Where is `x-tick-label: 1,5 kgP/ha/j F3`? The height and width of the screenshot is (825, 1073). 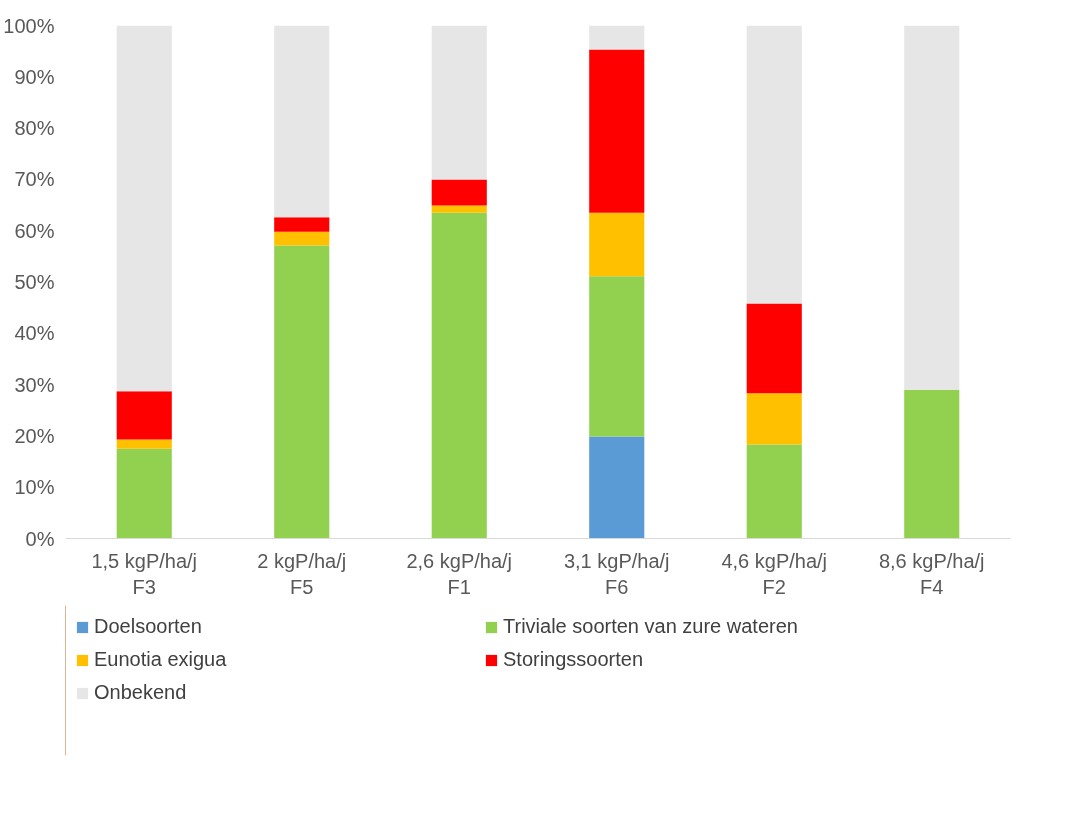
x-tick-label: 1,5 kgP/ha/j F3 is located at coordinates (144, 573).